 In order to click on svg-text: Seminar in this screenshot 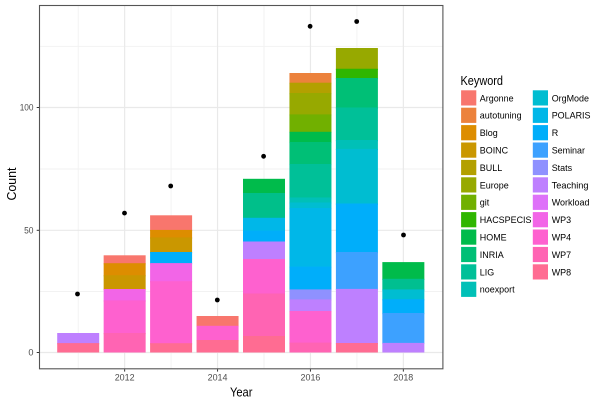, I will do `click(568, 151)`.